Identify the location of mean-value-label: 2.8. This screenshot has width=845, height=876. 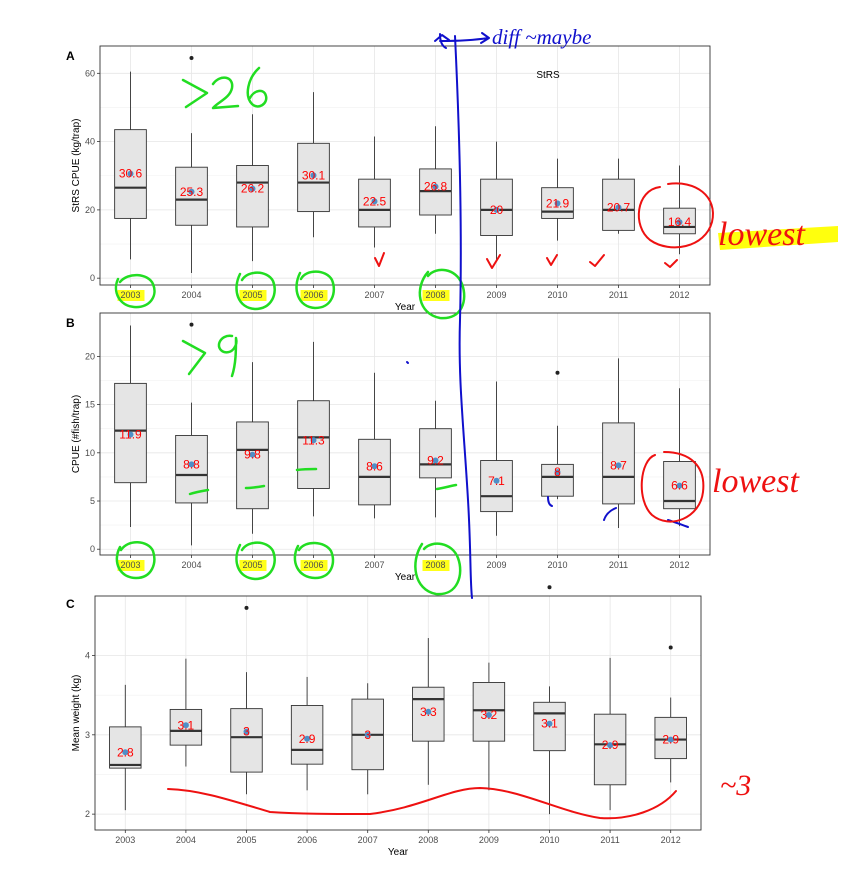
(125, 752).